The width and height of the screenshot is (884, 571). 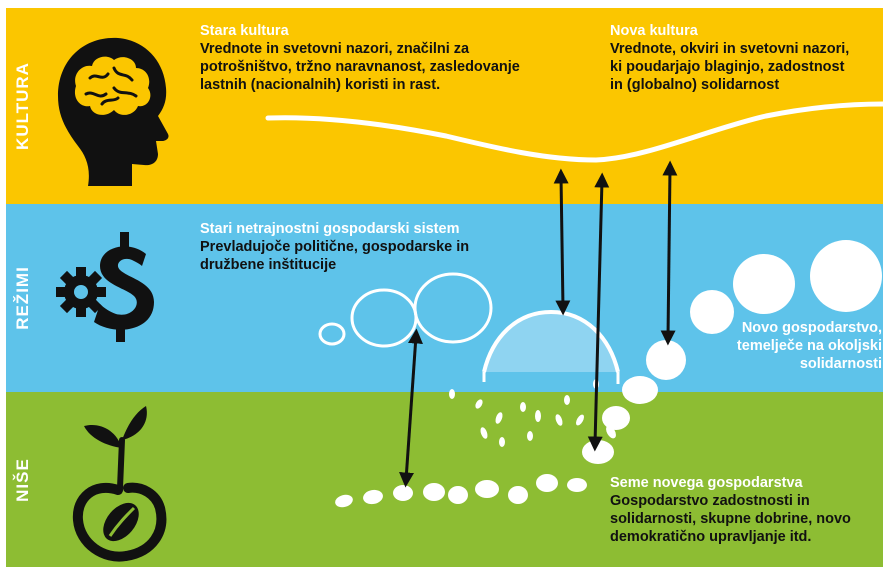 I want to click on seeds-title: Seme novega gospodarstva, so click(x=706, y=483).